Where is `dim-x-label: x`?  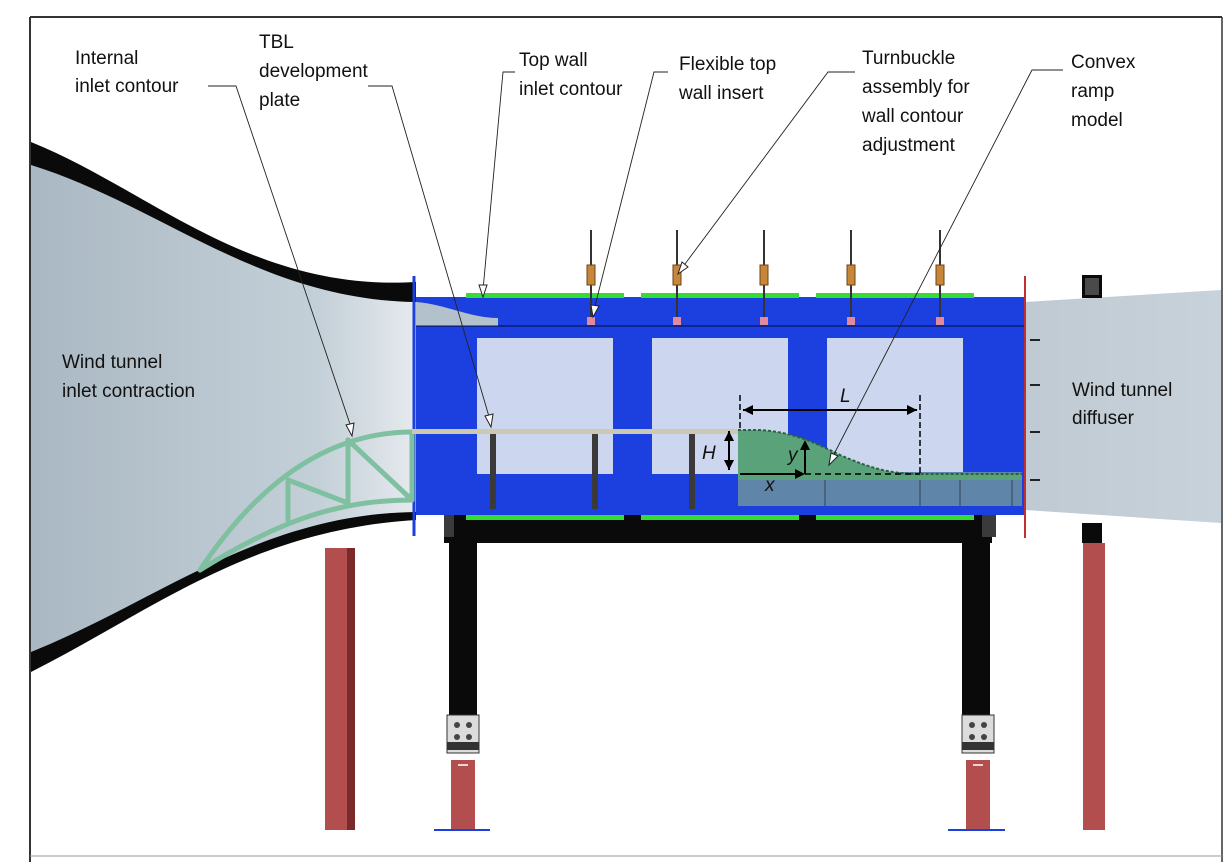 dim-x-label: x is located at coordinates (770, 485).